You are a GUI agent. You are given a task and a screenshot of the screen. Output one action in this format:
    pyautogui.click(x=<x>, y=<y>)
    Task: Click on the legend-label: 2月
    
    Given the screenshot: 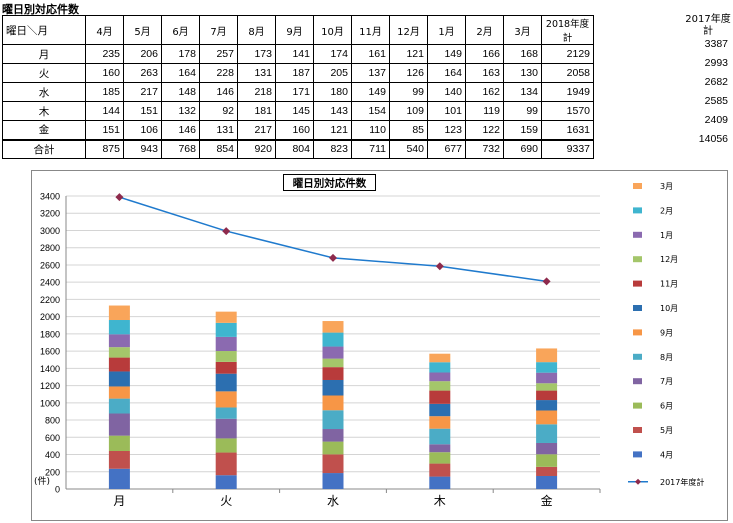 What is the action you would take?
    pyautogui.click(x=666, y=210)
    